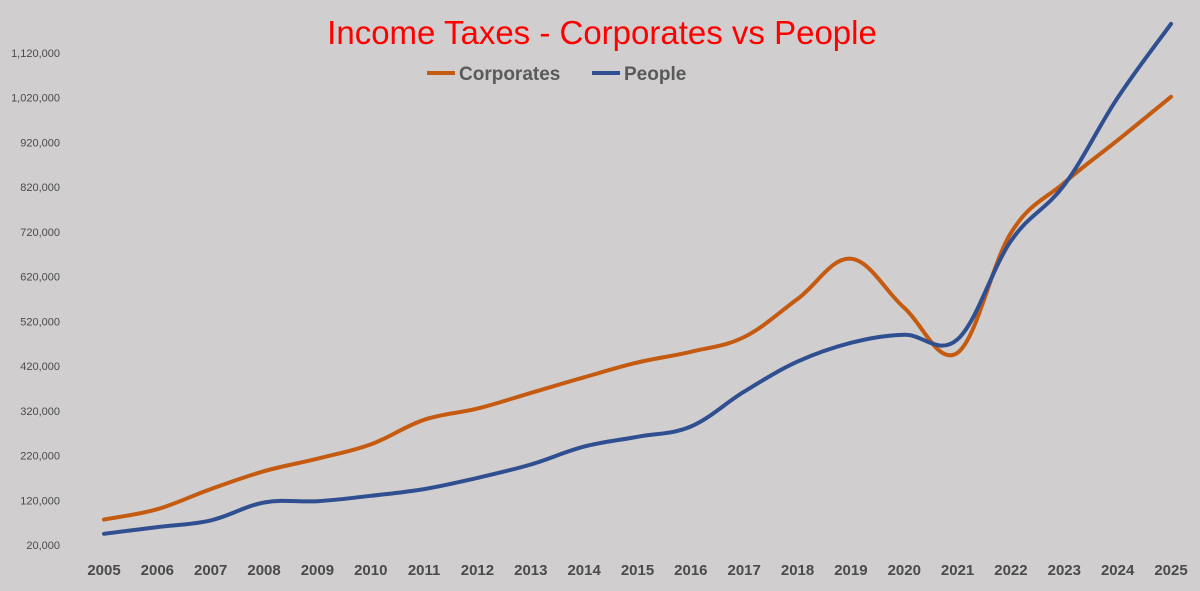  Describe the element at coordinates (40, 457) in the screenshot. I see `y-tick-label: 220,000` at that location.